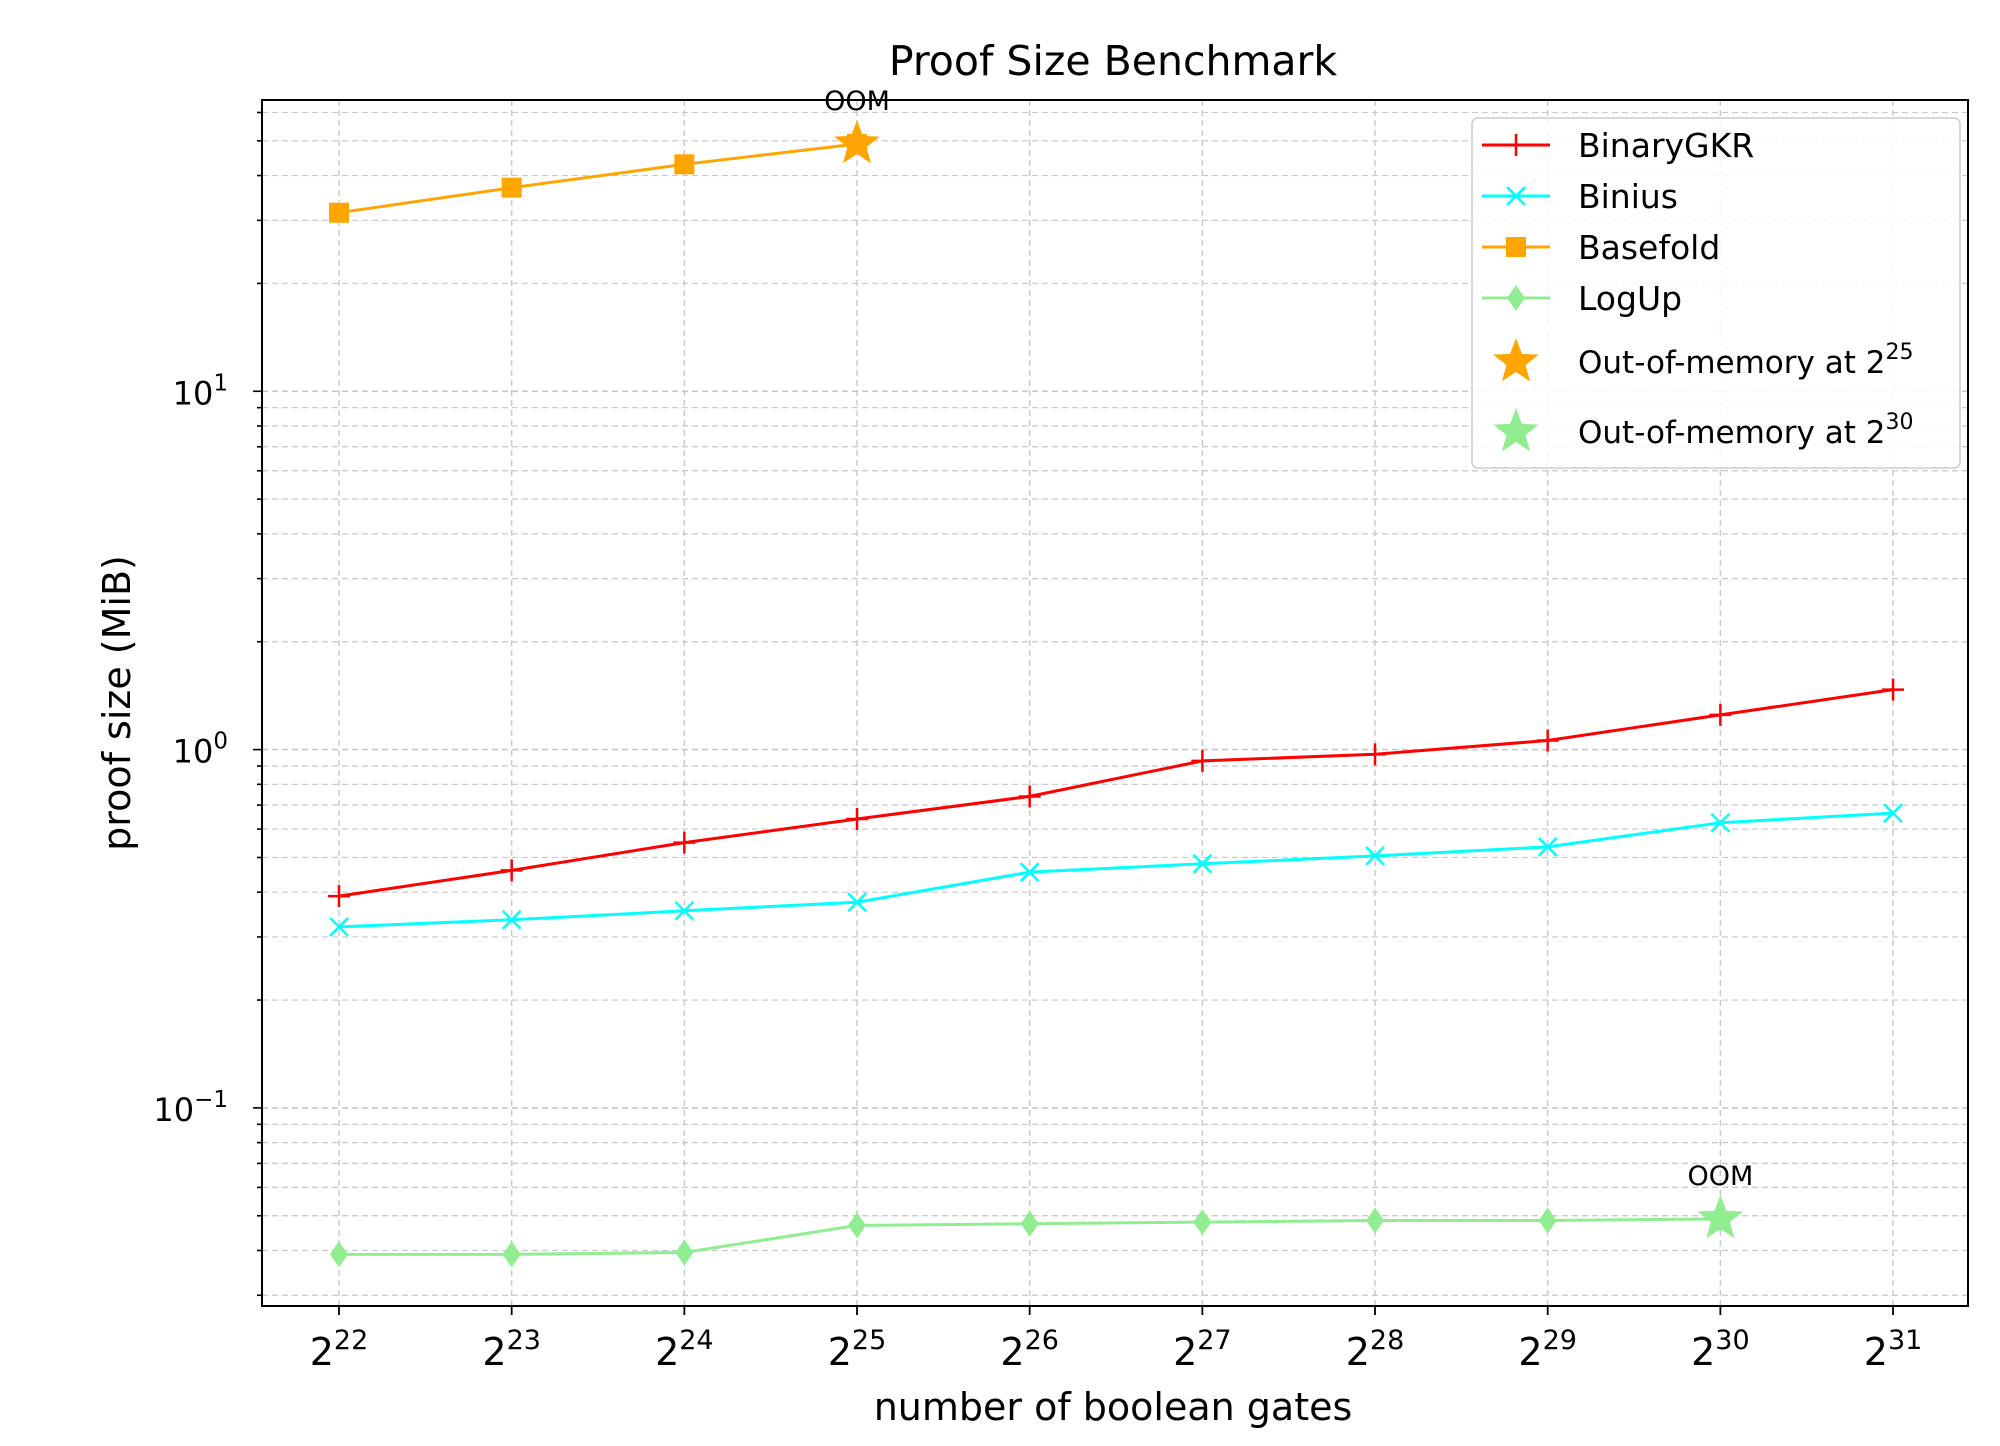 The image size is (2000, 1446). I want to click on series-binius-line, so click(1116, 870).